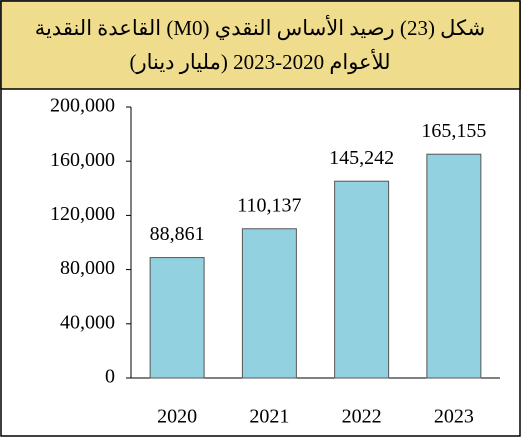  What do you see at coordinates (269, 417) in the screenshot?
I see `x-tick-label: 2021` at bounding box center [269, 417].